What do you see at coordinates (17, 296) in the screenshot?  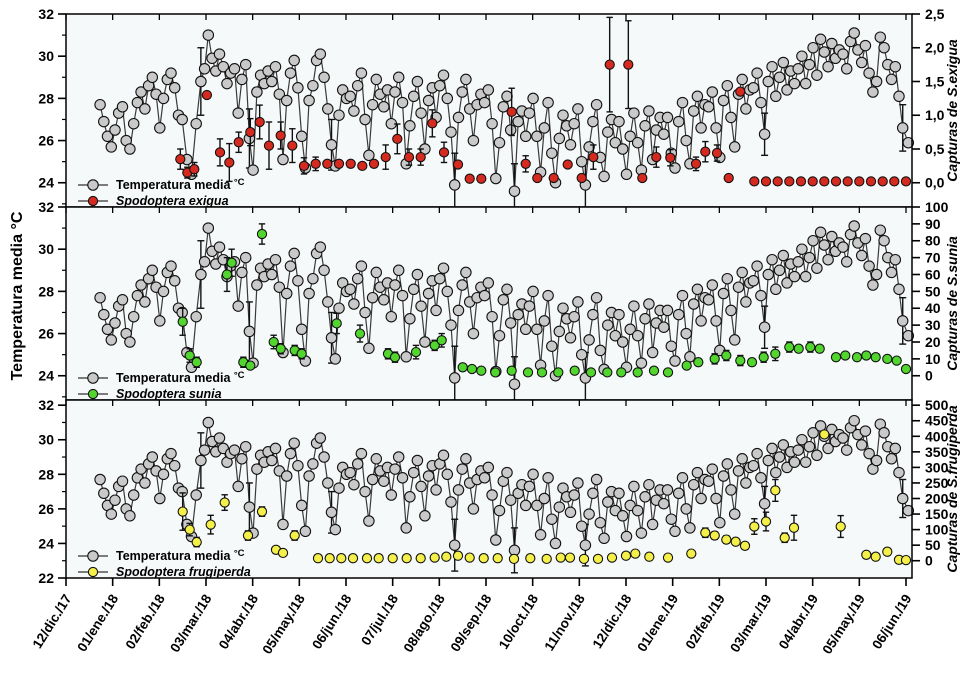 I see `left-axis-title: Temperatura media °C` at bounding box center [17, 296].